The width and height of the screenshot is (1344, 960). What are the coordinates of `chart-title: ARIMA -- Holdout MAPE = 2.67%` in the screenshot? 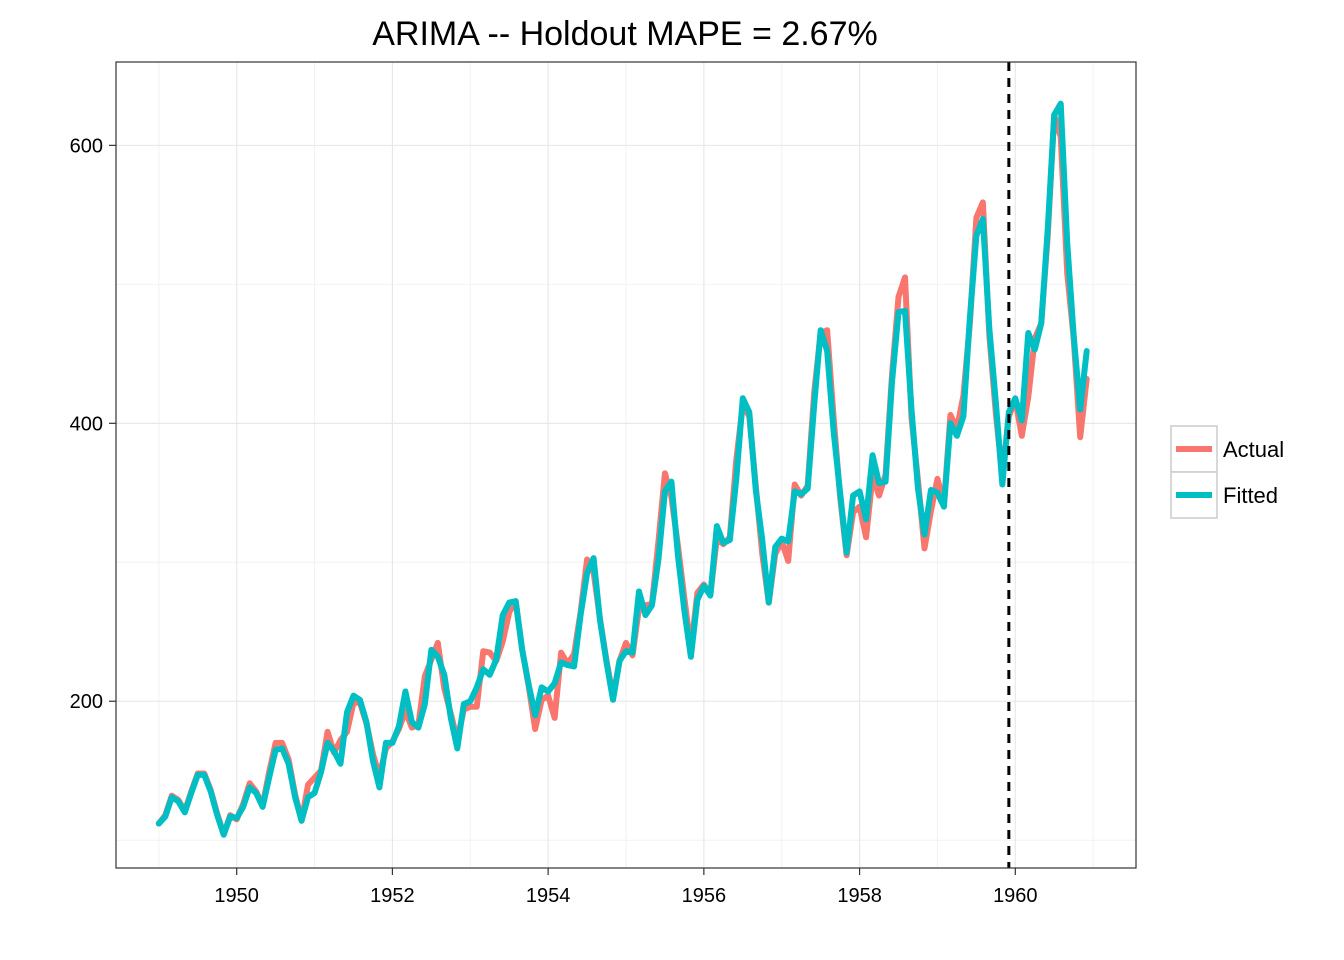 It's located at (624, 34).